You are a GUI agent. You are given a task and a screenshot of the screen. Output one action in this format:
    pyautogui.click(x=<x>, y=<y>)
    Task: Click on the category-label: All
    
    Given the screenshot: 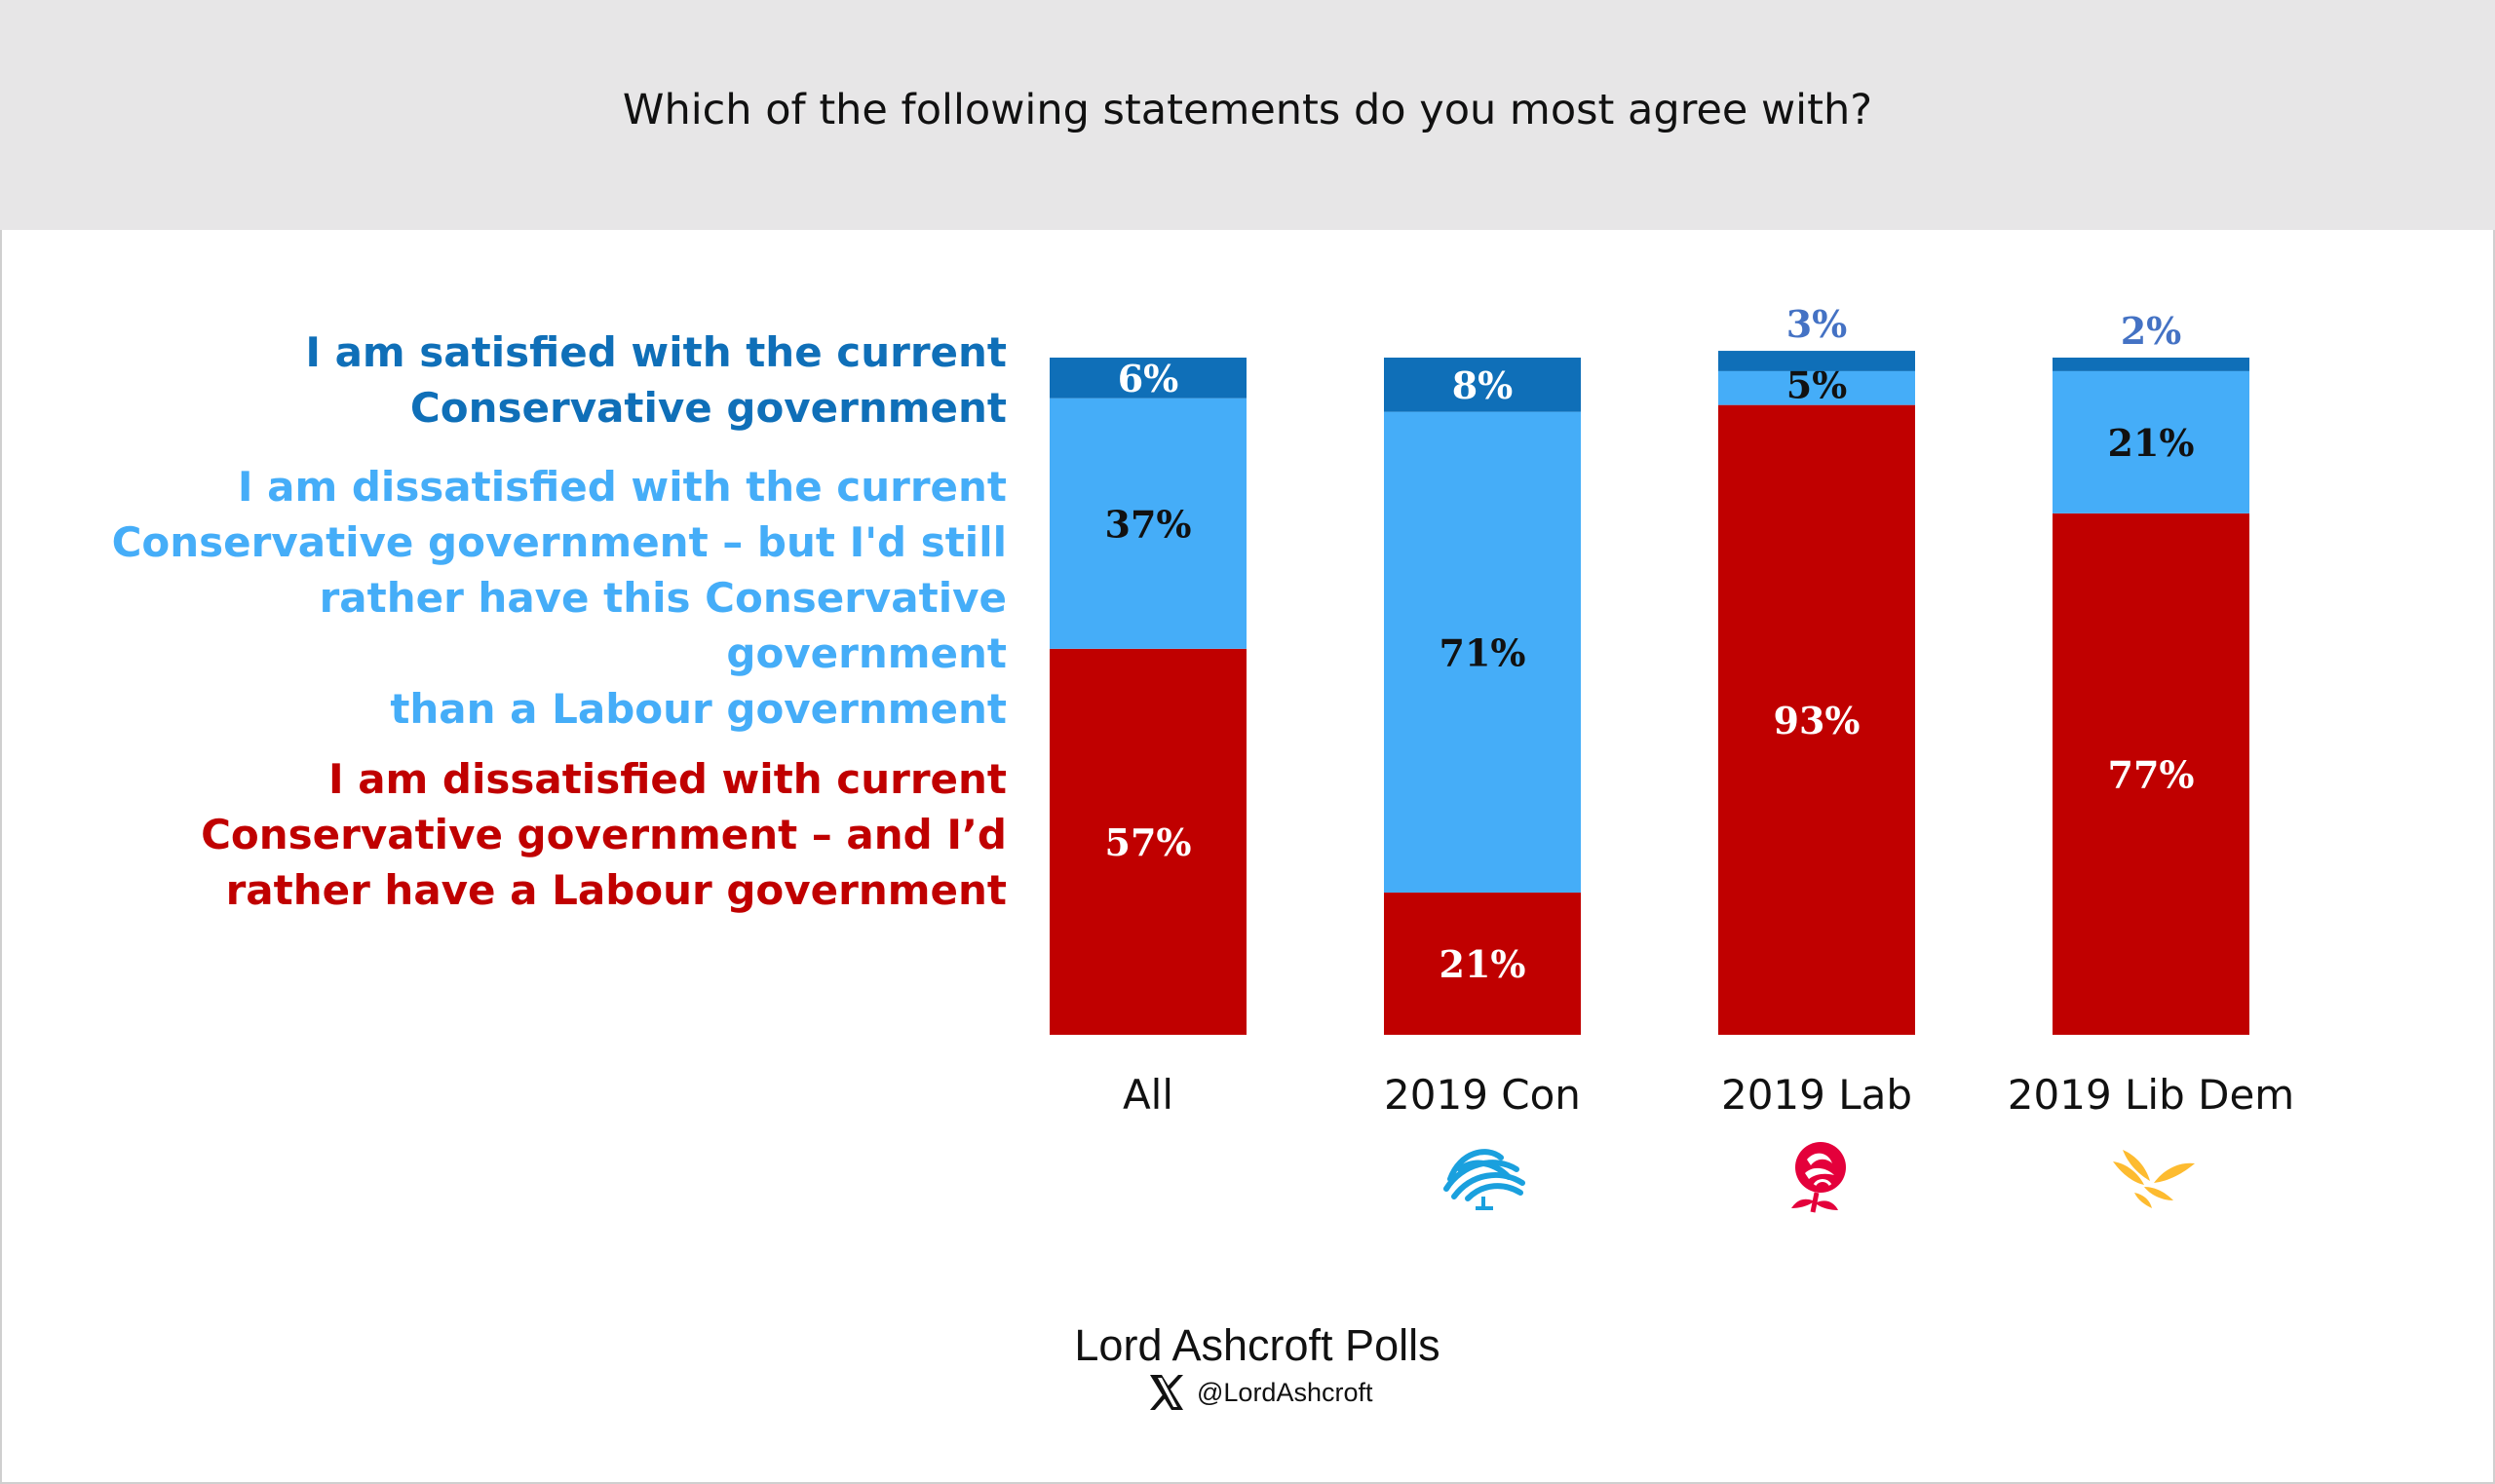 What is the action you would take?
    pyautogui.click(x=1148, y=1095)
    